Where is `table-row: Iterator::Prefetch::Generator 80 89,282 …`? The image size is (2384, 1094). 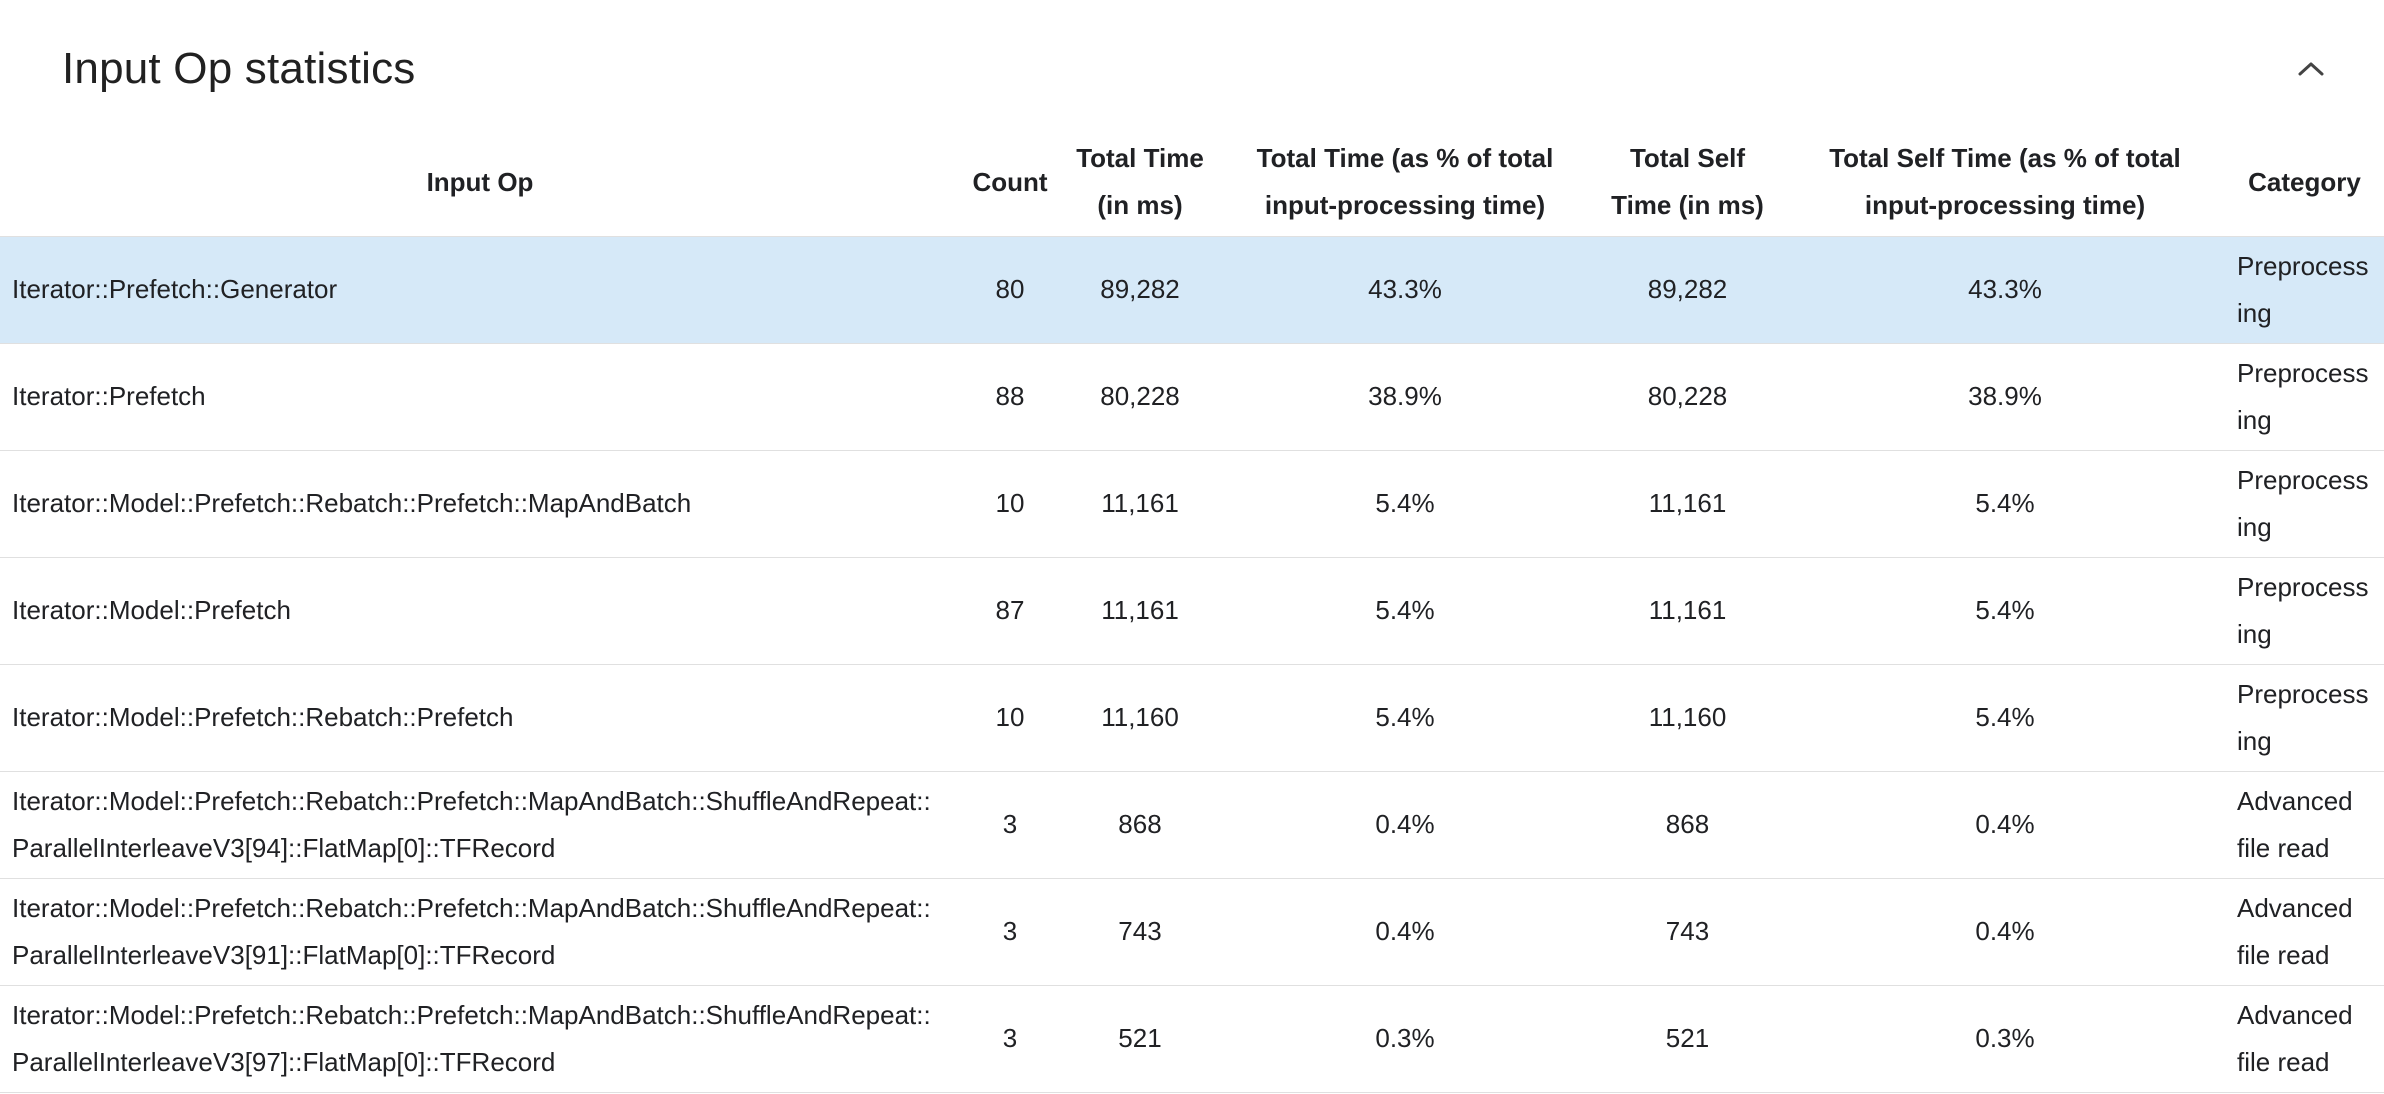
table-row: Iterator::Prefetch::Generator 80 89,282 … is located at coordinates (1192, 289).